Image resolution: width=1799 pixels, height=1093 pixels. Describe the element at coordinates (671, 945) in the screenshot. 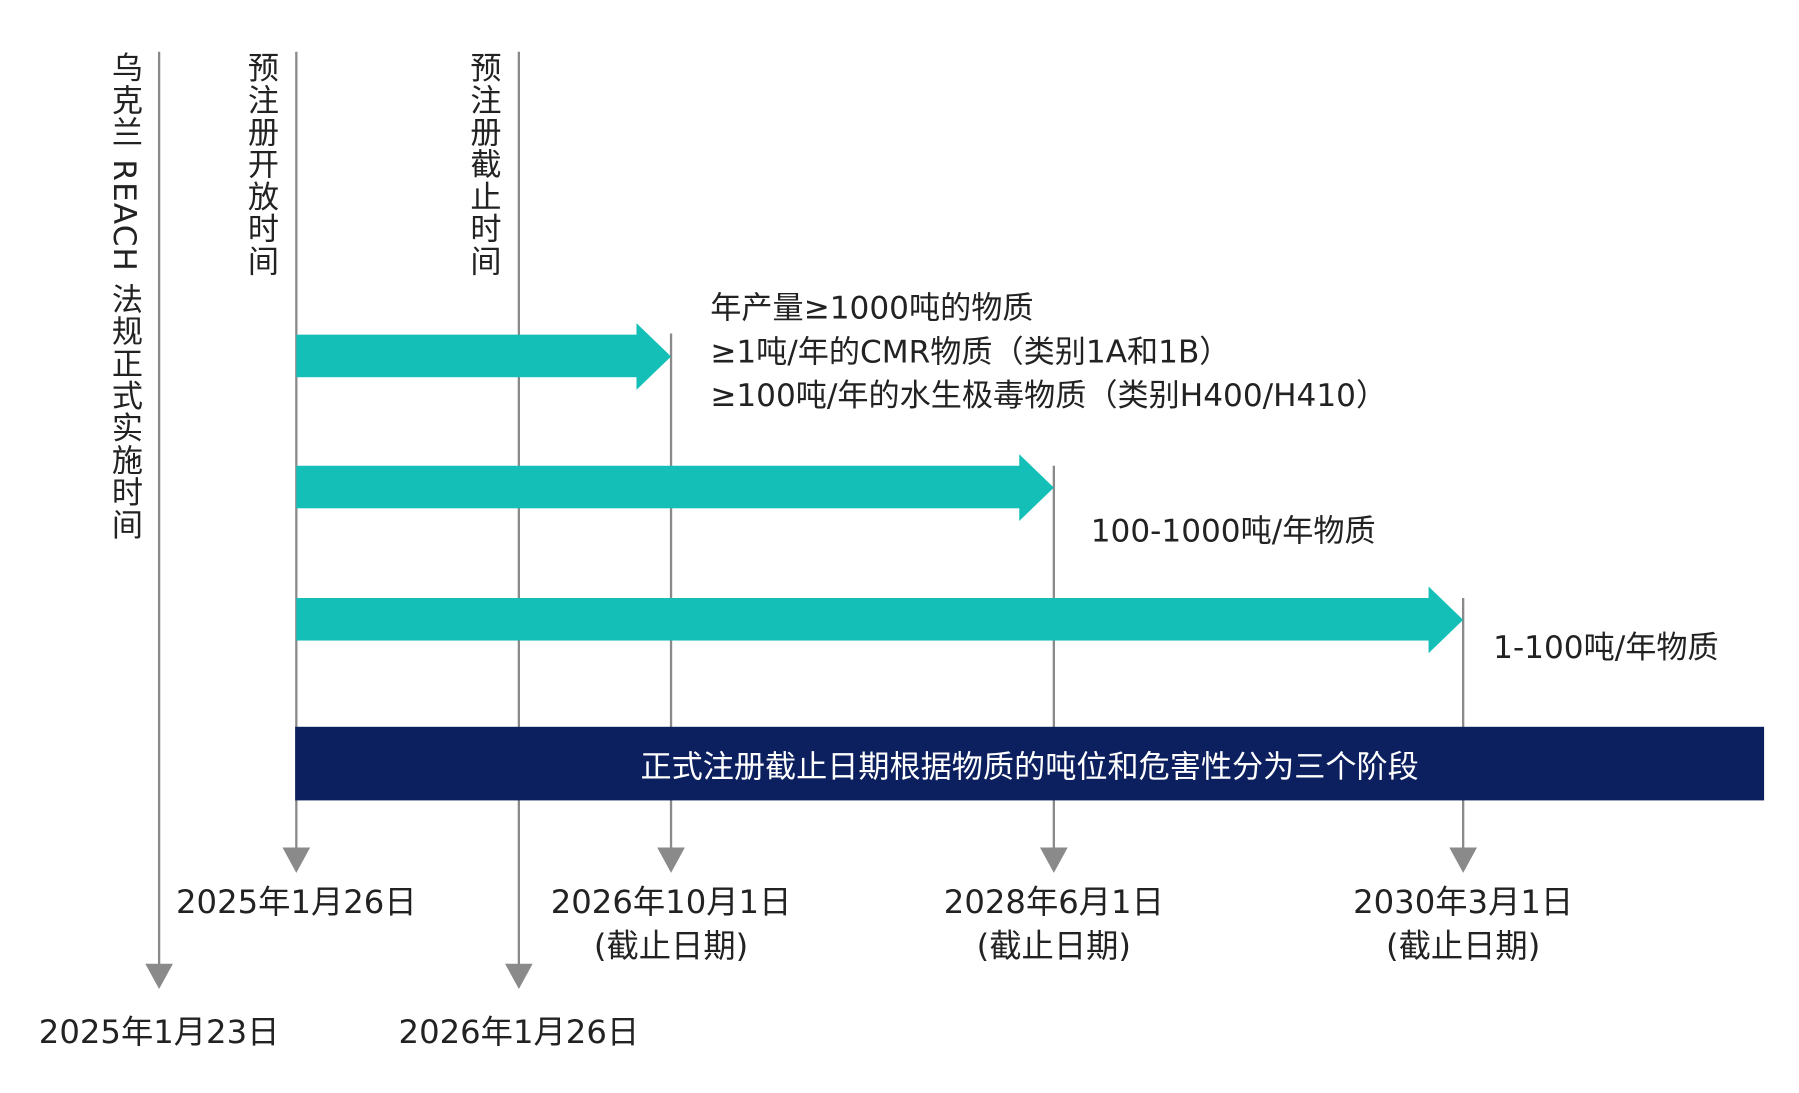

I see `phase1-date-note: (截止日期)` at that location.